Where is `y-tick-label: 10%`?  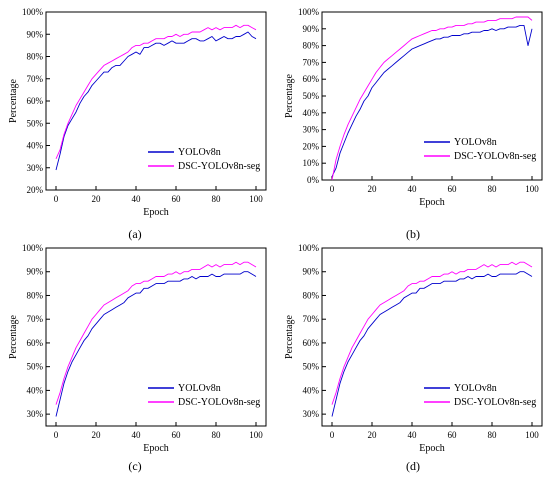 y-tick-label: 10% is located at coordinates (311, 163).